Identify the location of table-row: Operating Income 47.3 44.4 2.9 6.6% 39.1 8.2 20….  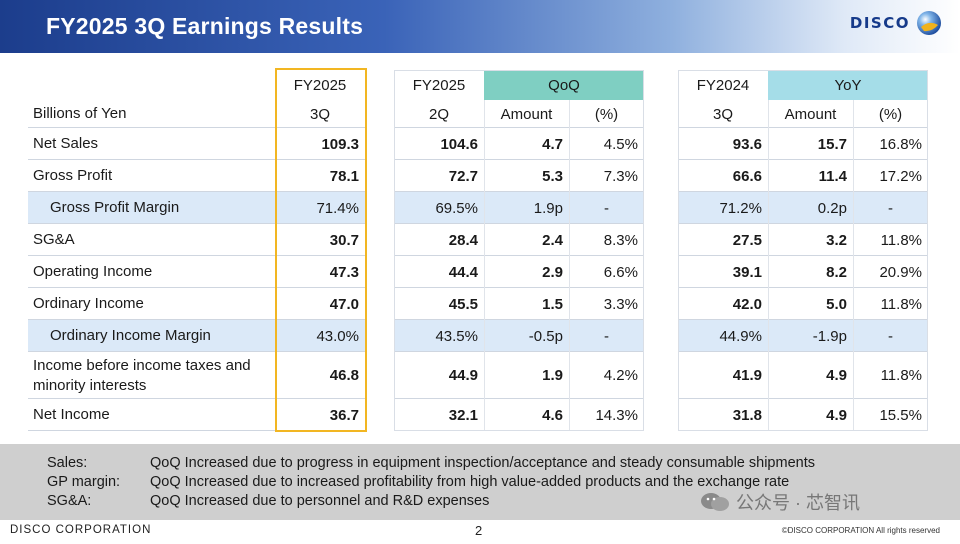
(480, 272).